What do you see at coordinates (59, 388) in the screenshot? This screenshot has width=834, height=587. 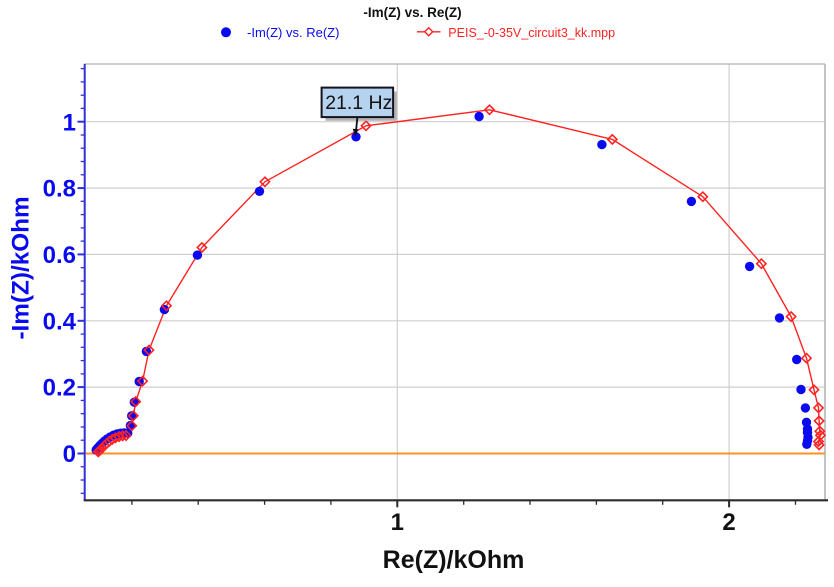 I see `svg-text: 0.2` at bounding box center [59, 388].